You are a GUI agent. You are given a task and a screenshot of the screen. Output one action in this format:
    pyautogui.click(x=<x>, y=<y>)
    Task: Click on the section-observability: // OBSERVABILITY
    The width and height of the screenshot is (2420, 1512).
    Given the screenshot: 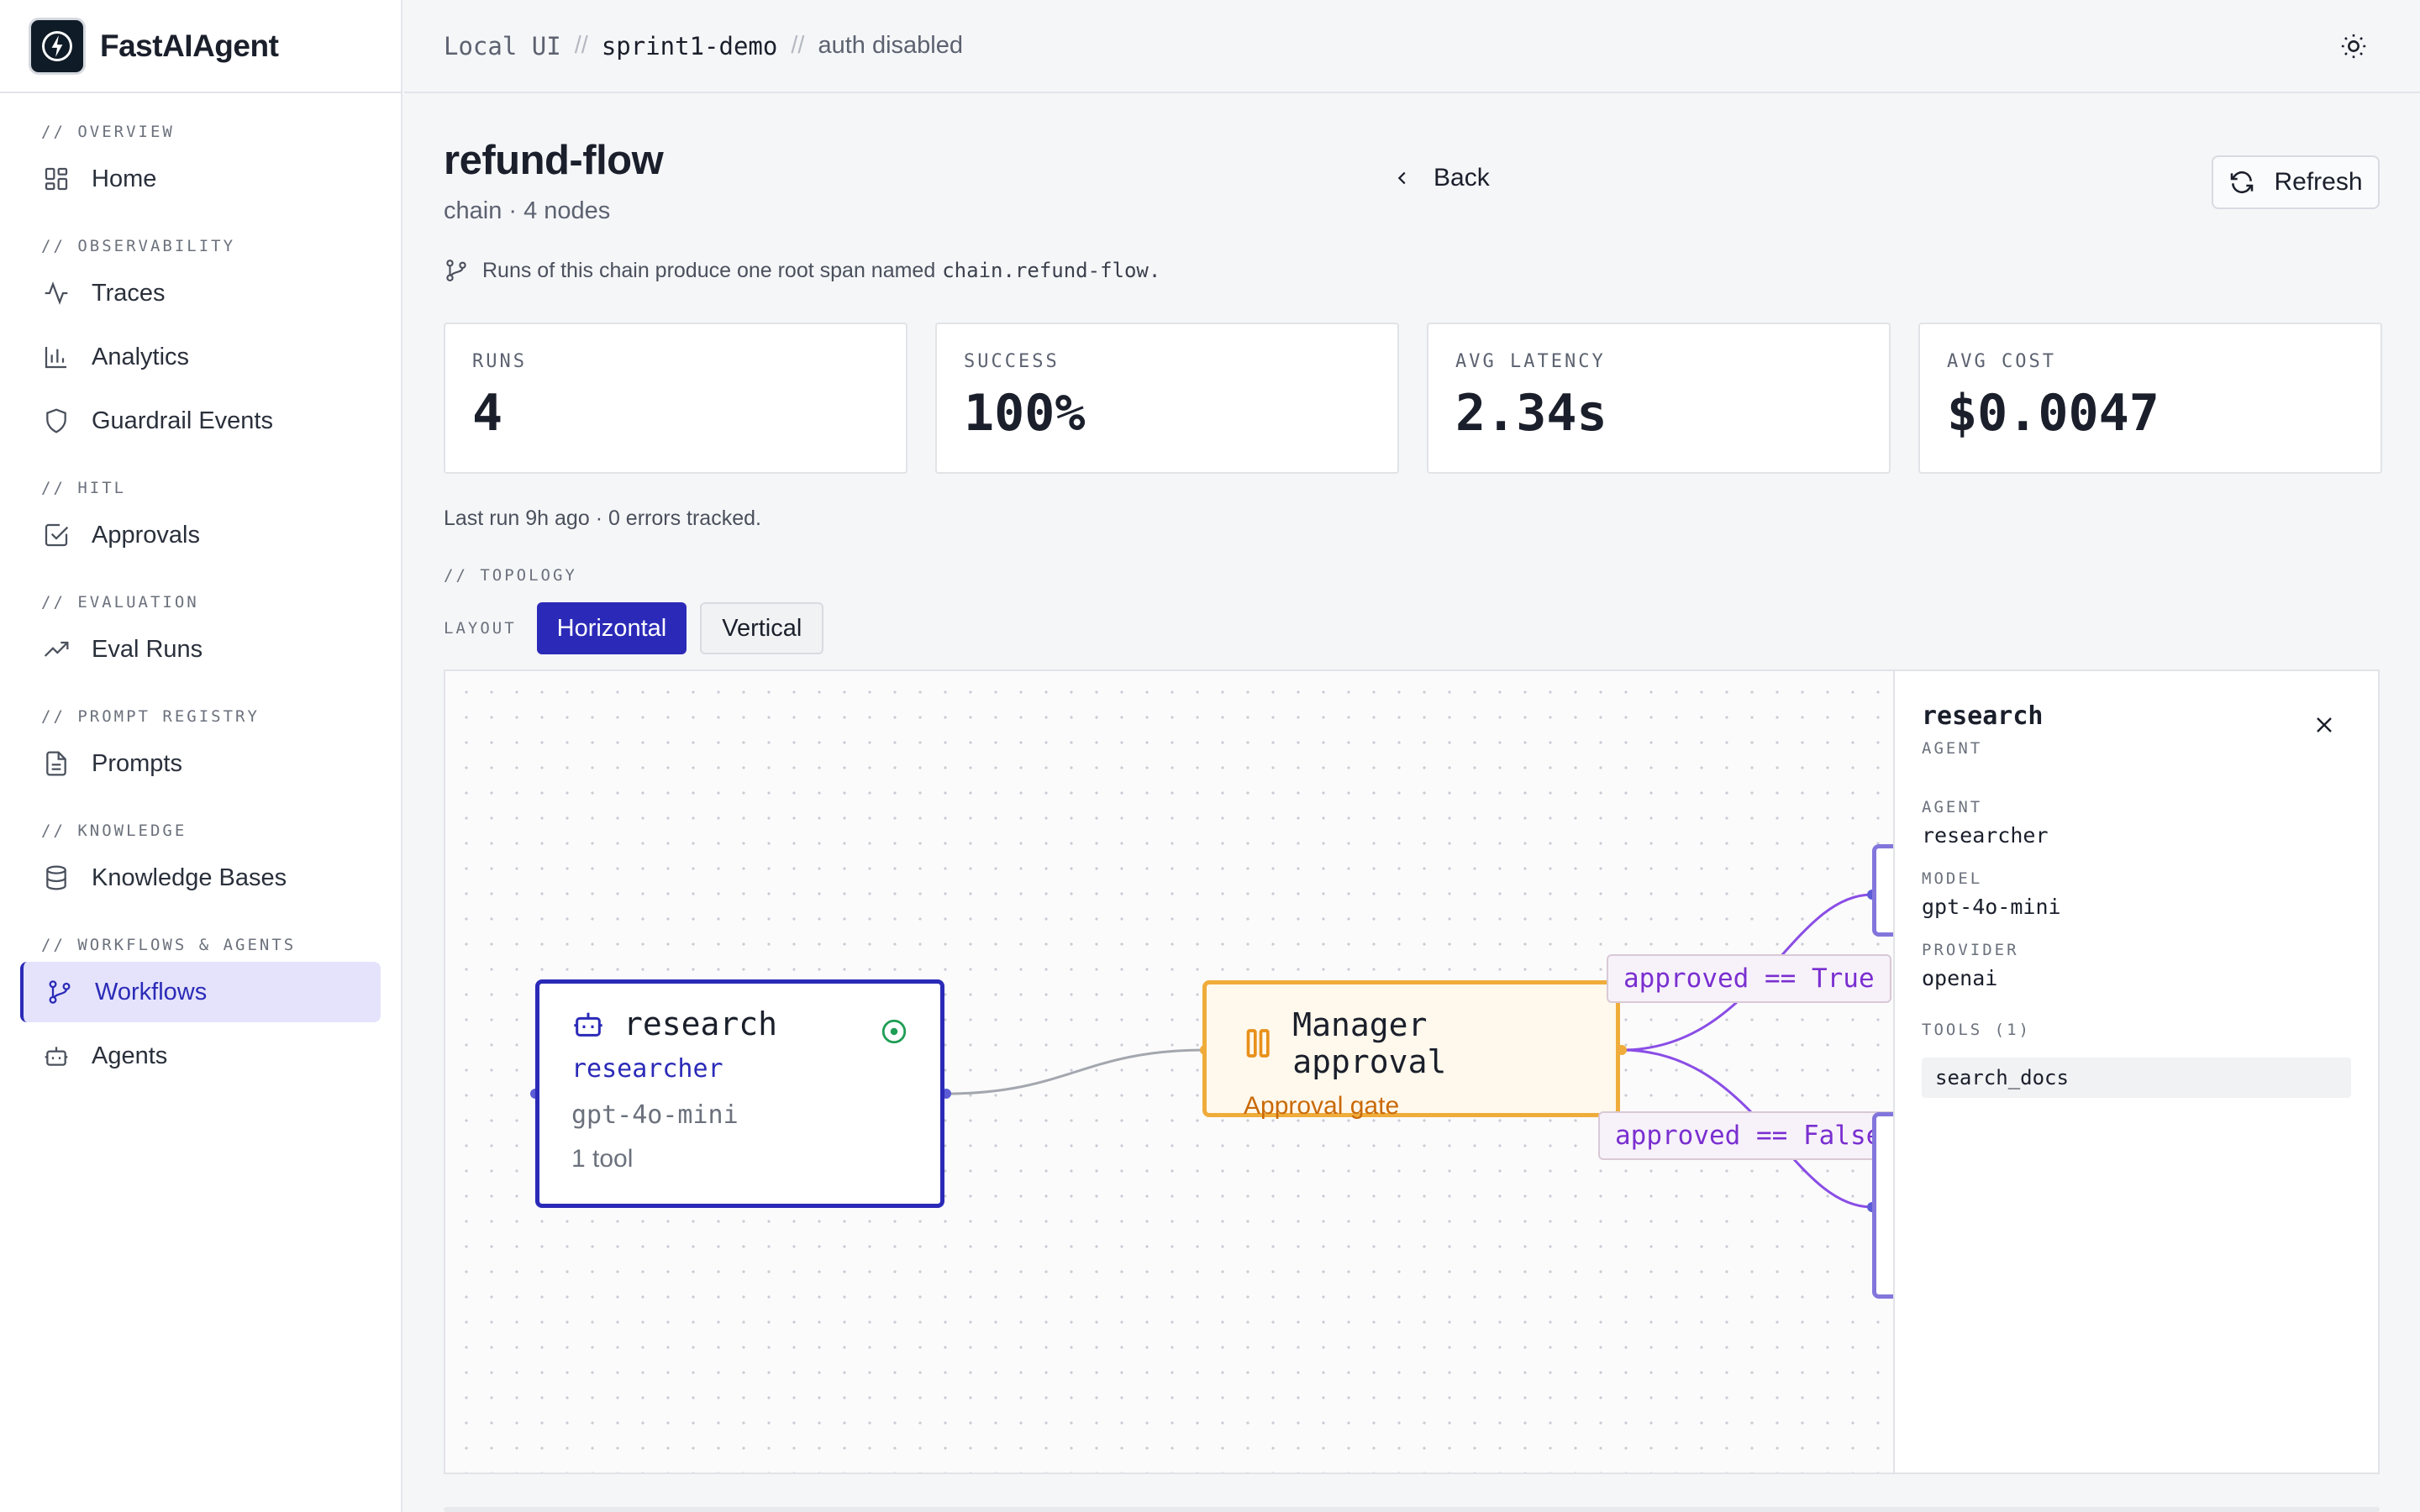 What is the action you would take?
    pyautogui.click(x=138, y=246)
    